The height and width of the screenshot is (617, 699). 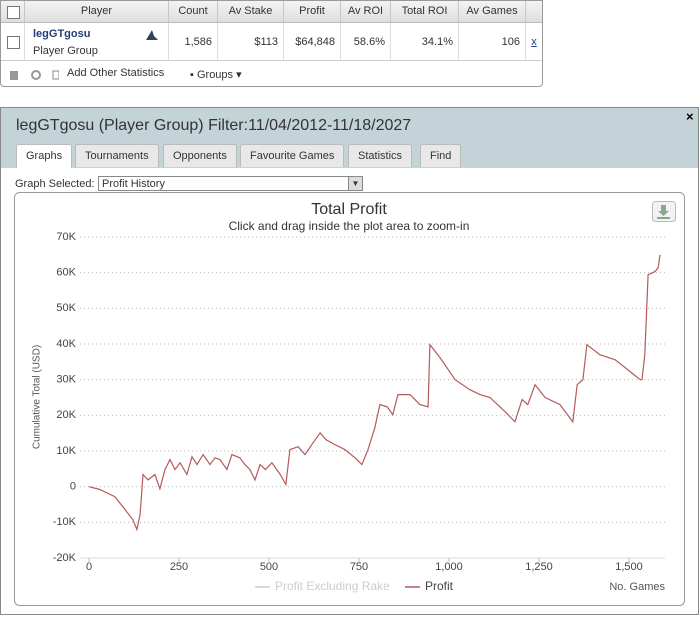 I want to click on cell: 58.6%, so click(x=366, y=42).